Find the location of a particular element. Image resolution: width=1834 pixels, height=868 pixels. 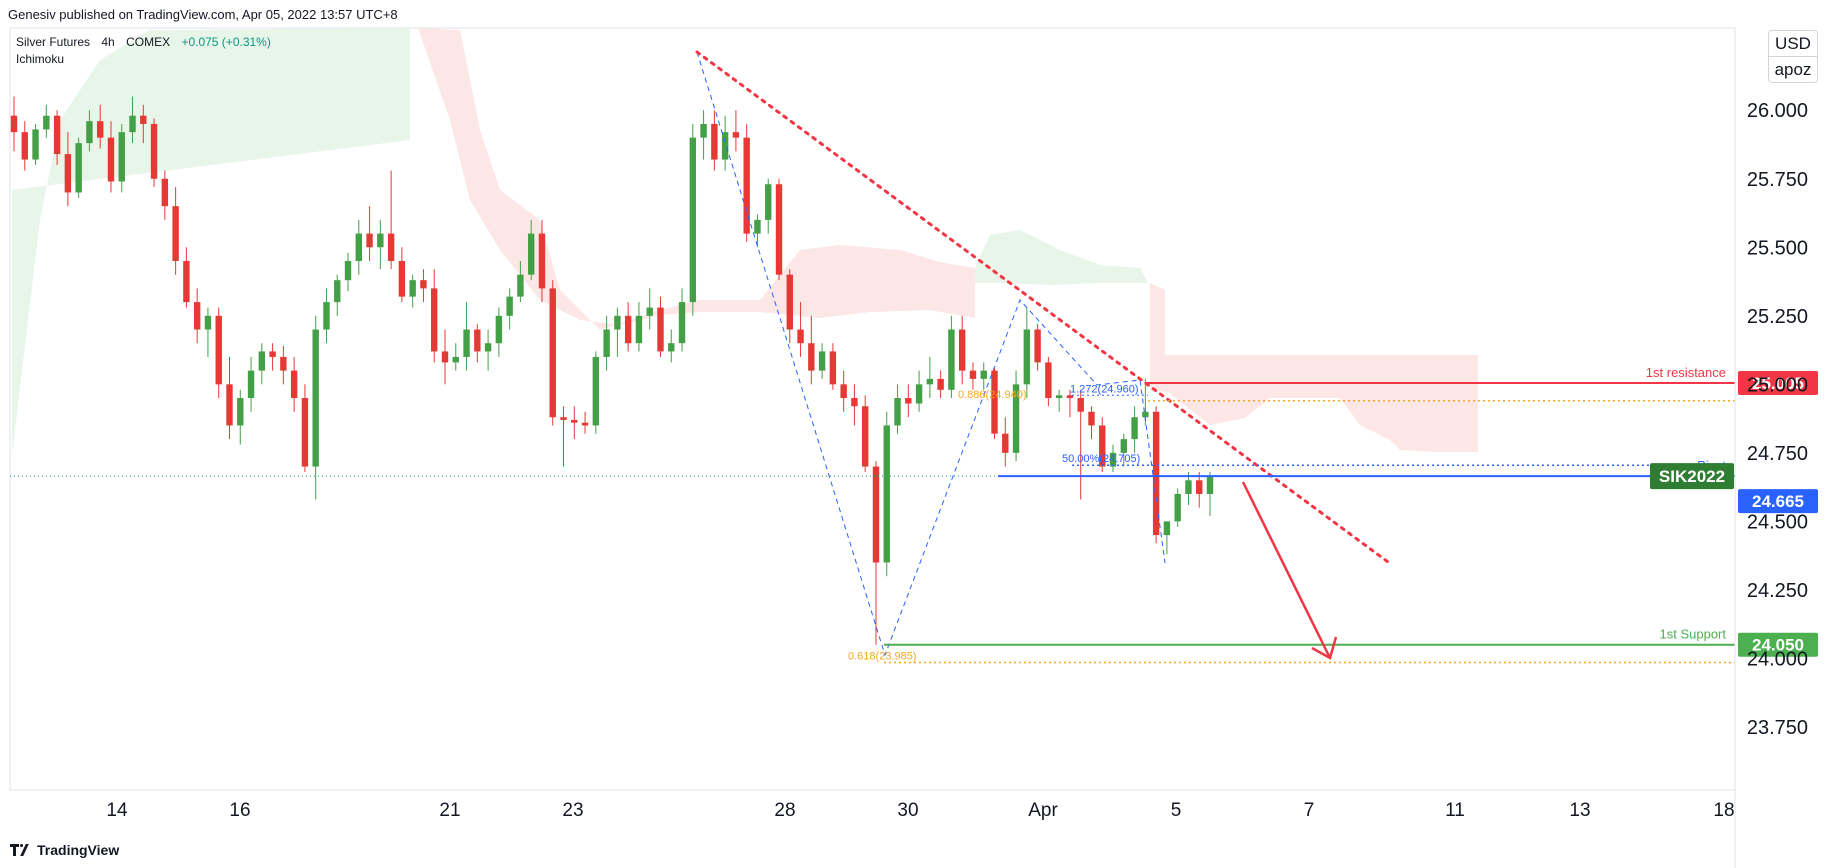

symbol-line: Silver Futures 4h COMEX +0.075 (+0.31%) is located at coordinates (143, 42).